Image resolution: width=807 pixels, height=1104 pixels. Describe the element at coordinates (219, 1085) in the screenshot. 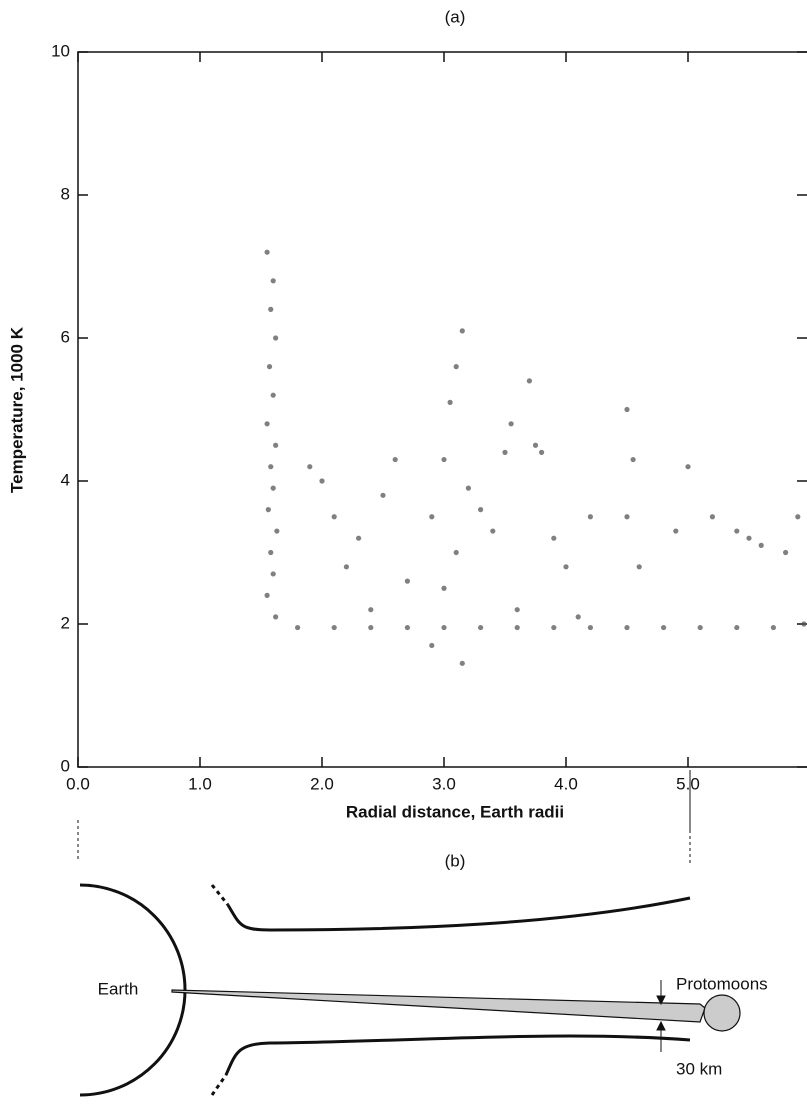

I see `envelope-dashed` at that location.